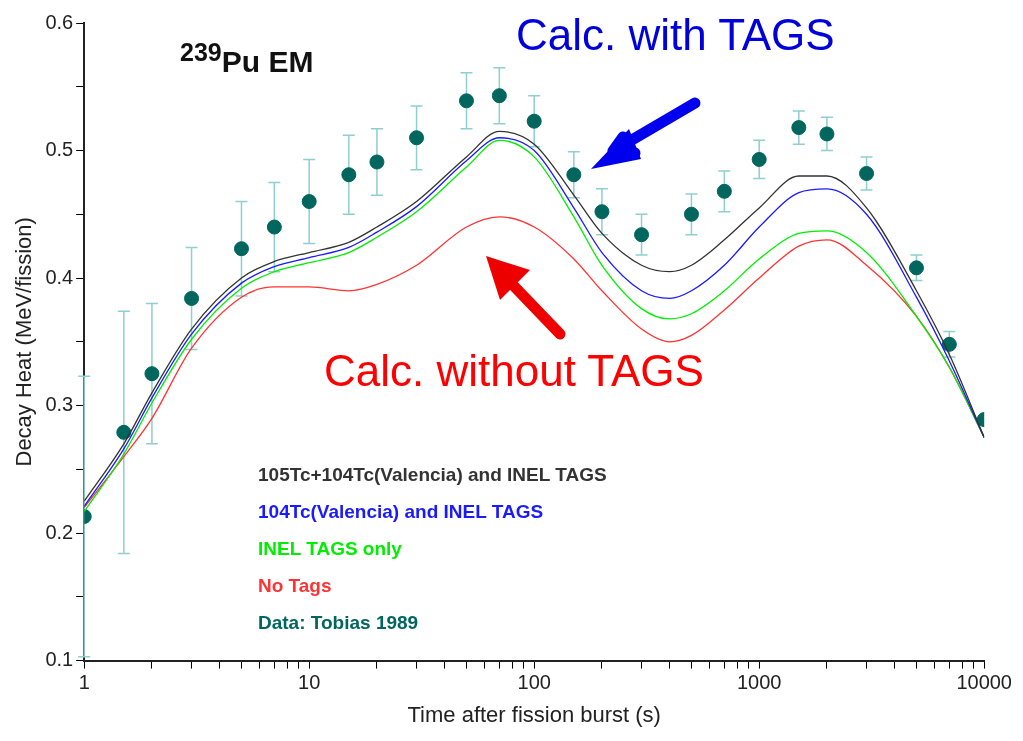  I want to click on text: 104Tc(Valencia) and INEL TAGS, so click(401, 512).